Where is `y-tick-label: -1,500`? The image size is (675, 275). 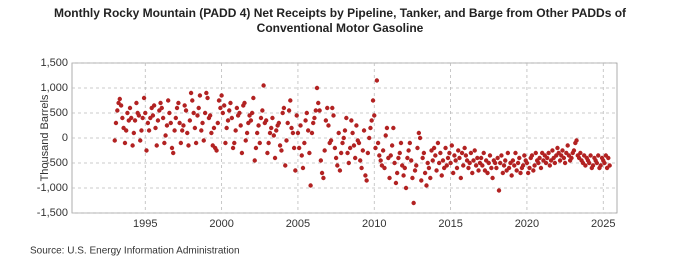 y-tick-label: -1,500 is located at coordinates (52, 213).